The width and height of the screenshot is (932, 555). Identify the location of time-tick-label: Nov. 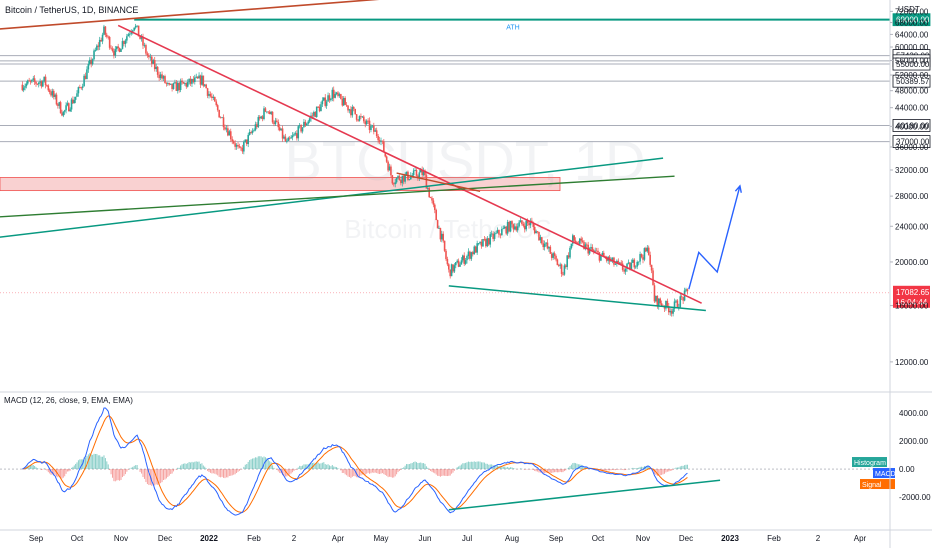
(643, 538).